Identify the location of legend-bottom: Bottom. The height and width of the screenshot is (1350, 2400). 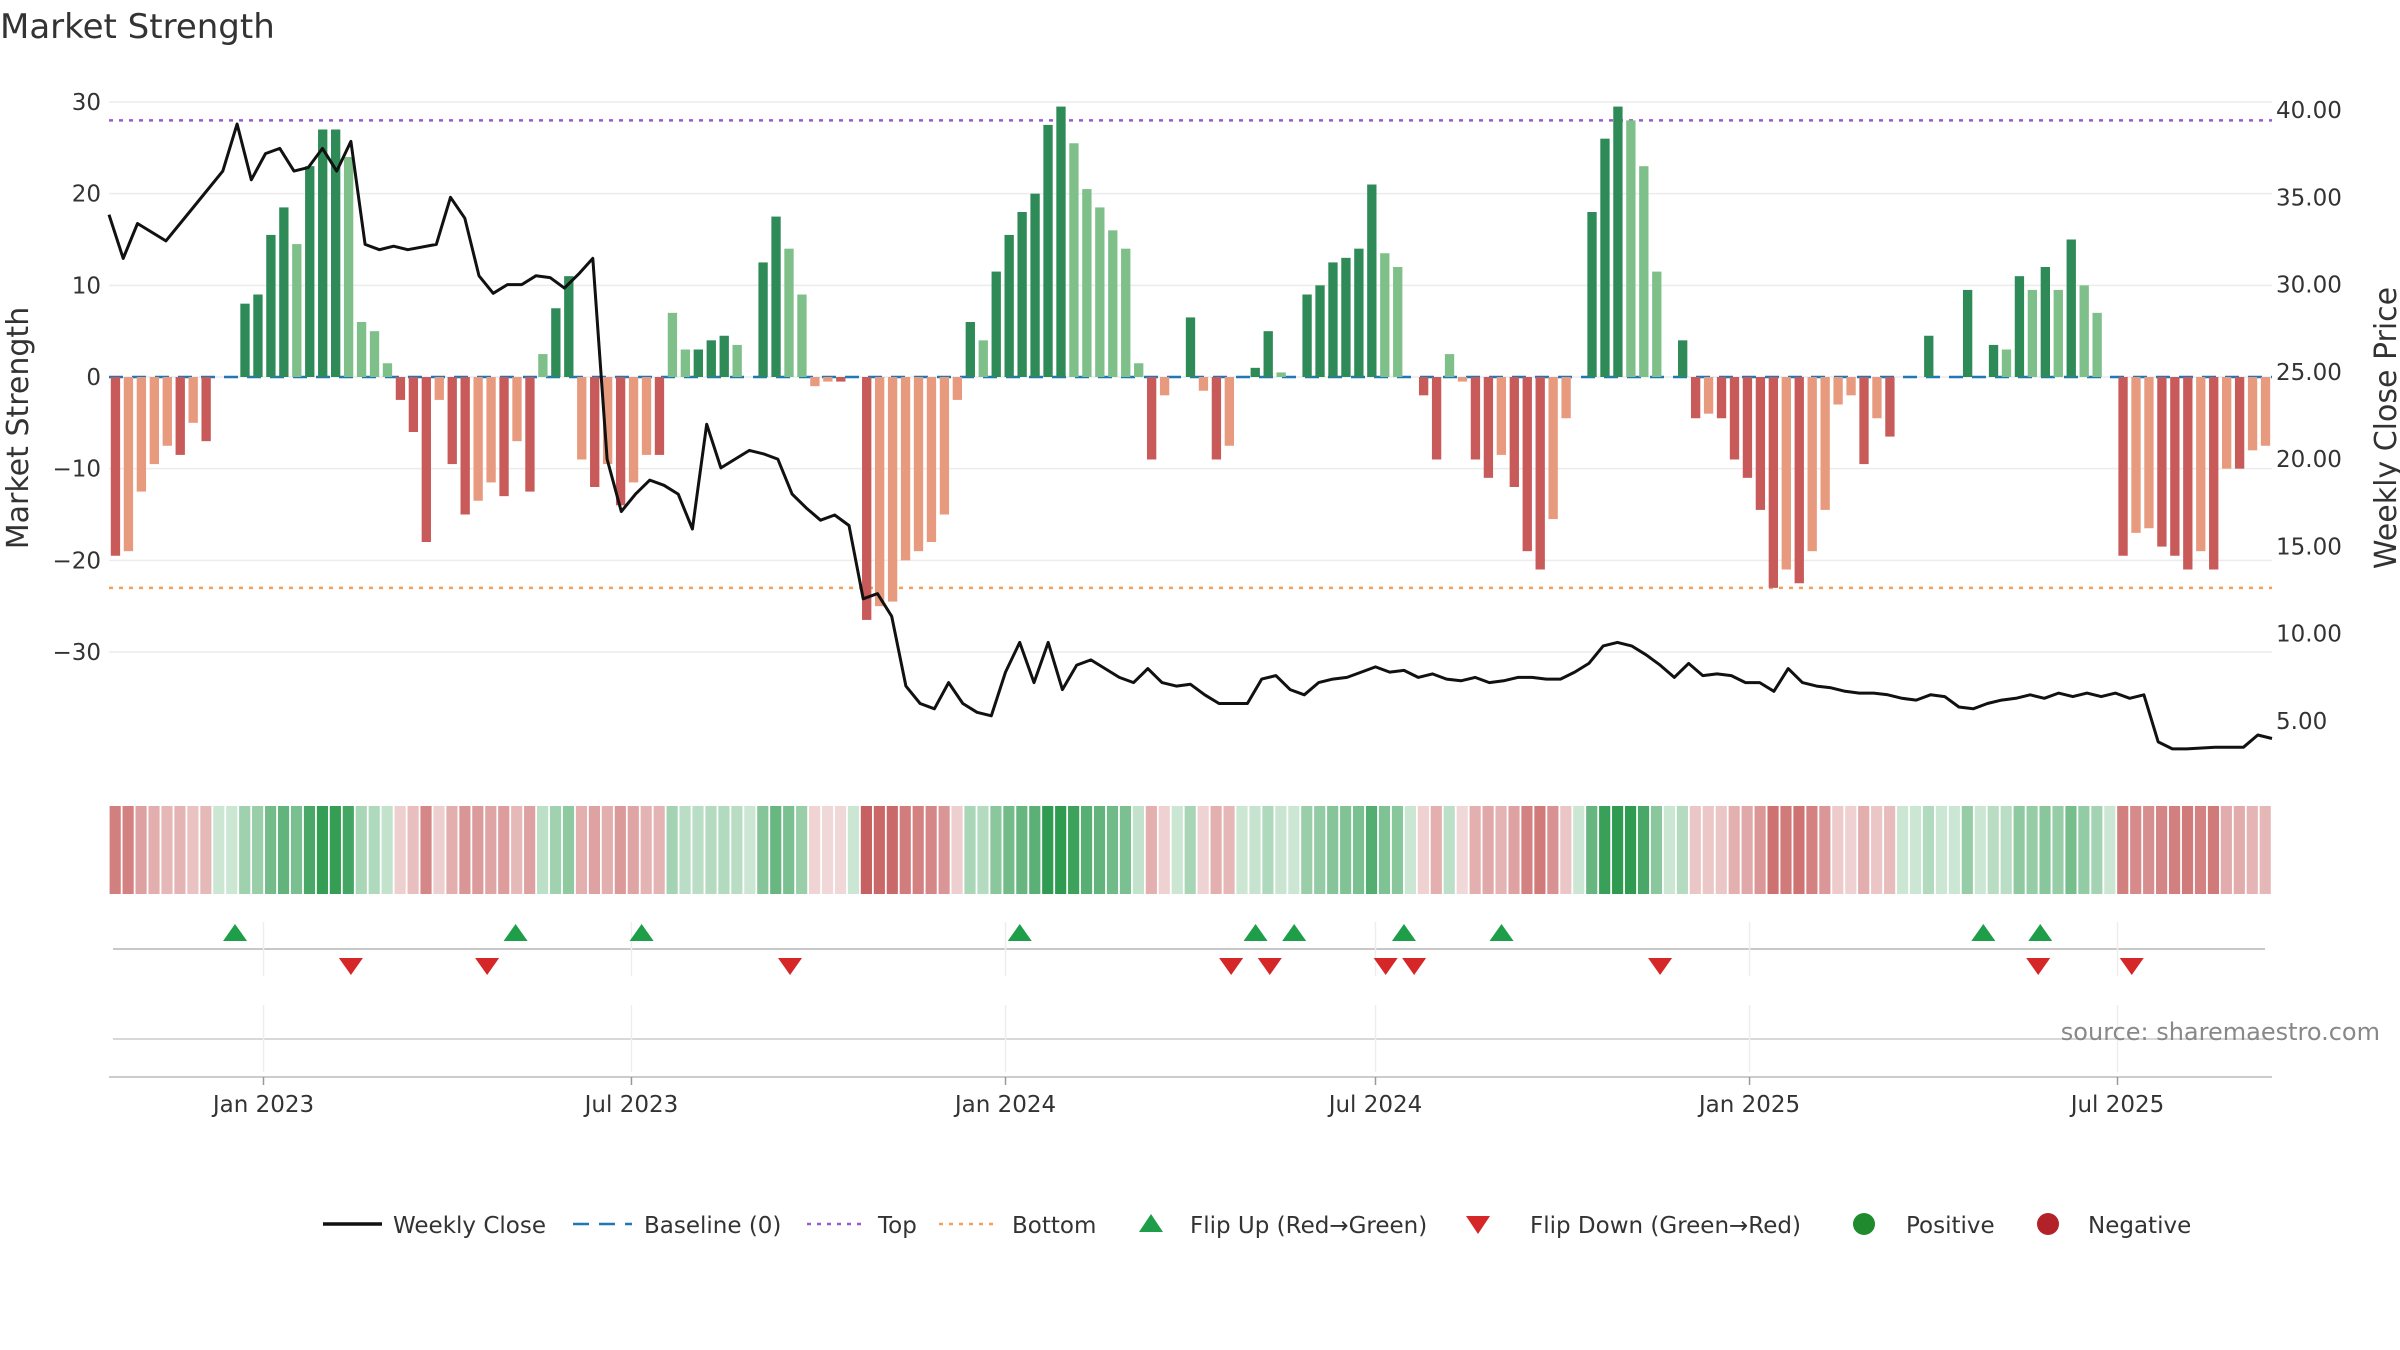
(1054, 1226).